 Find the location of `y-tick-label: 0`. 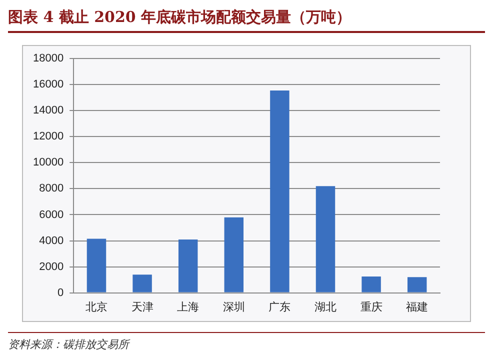

y-tick-label: 0 is located at coordinates (60, 292).